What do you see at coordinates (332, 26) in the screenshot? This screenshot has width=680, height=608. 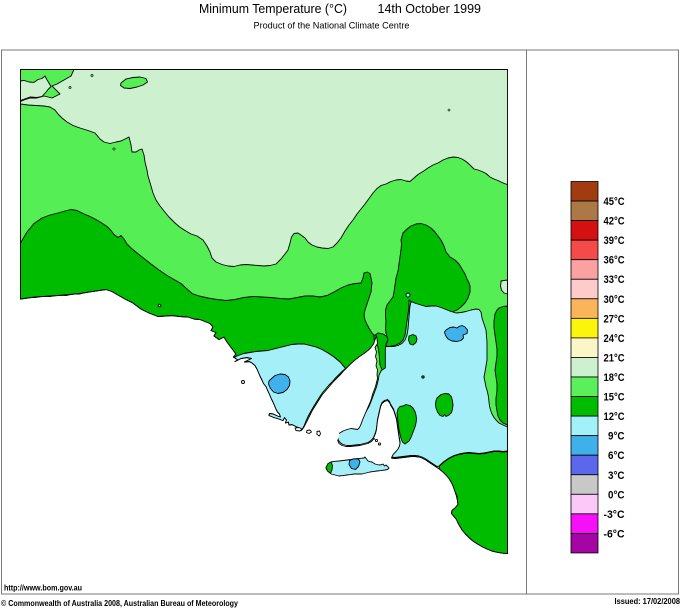 I see `svg-text:Product of the National Climat: Product of the National Climate Centre` at bounding box center [332, 26].